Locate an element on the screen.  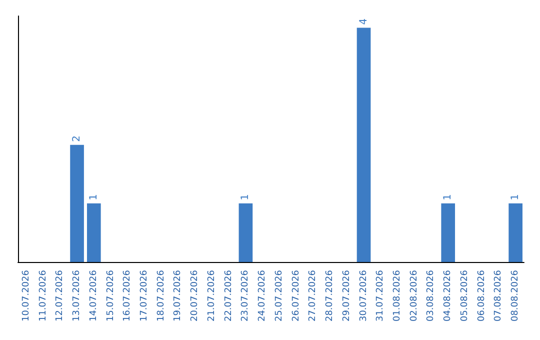
x-tick-label: 02.08.2026 is located at coordinates (414, 296).